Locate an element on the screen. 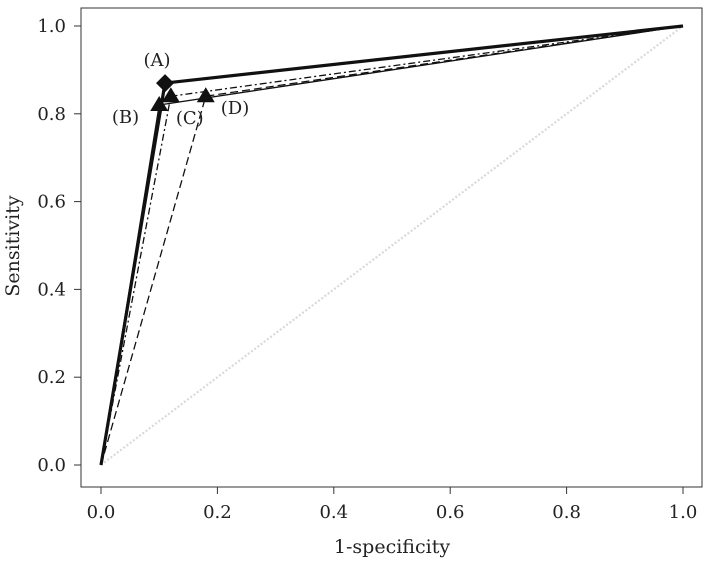 This screenshot has width=710, height=565. x-axis: 0.0 0.2 0.4 0.6 0.8 1.0 is located at coordinates (392, 505).